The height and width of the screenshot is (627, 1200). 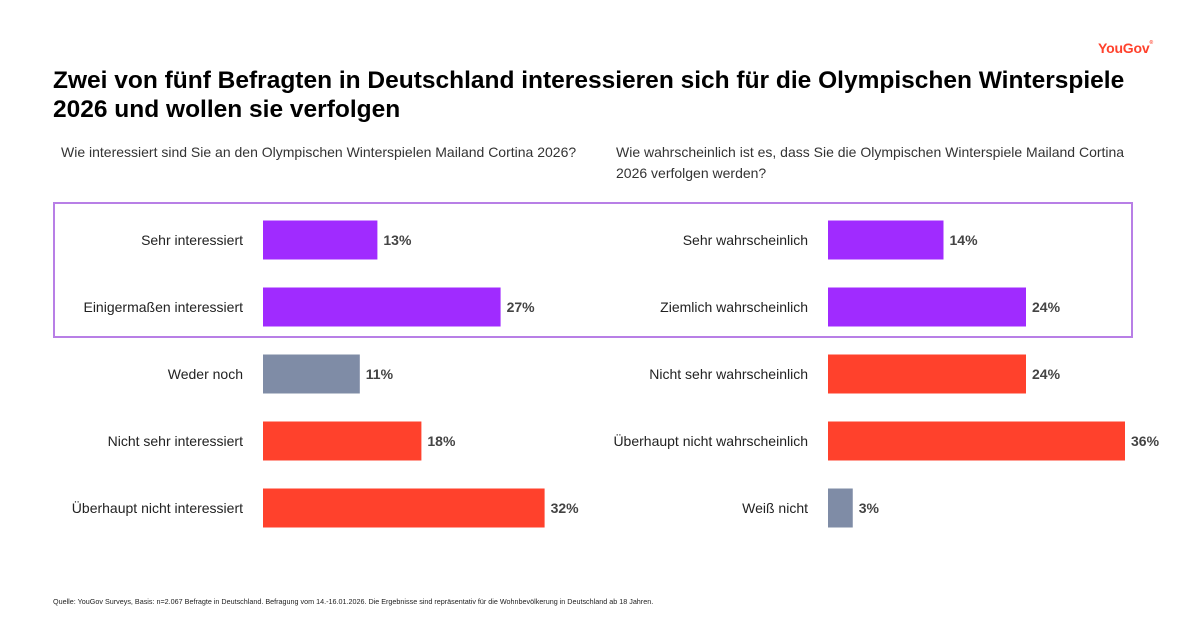 What do you see at coordinates (205, 374) in the screenshot?
I see `category-label: Weder noch` at bounding box center [205, 374].